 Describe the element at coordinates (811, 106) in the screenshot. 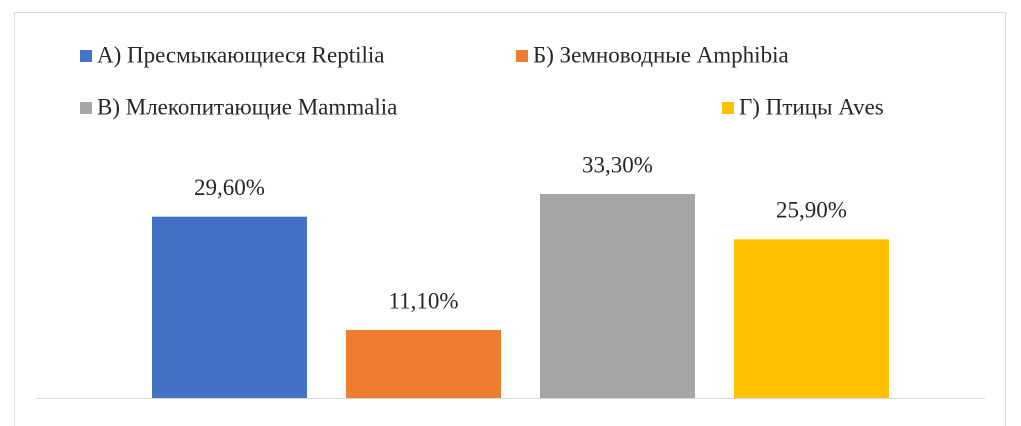

I see `legend-label: Г) Птицы Aves` at that location.